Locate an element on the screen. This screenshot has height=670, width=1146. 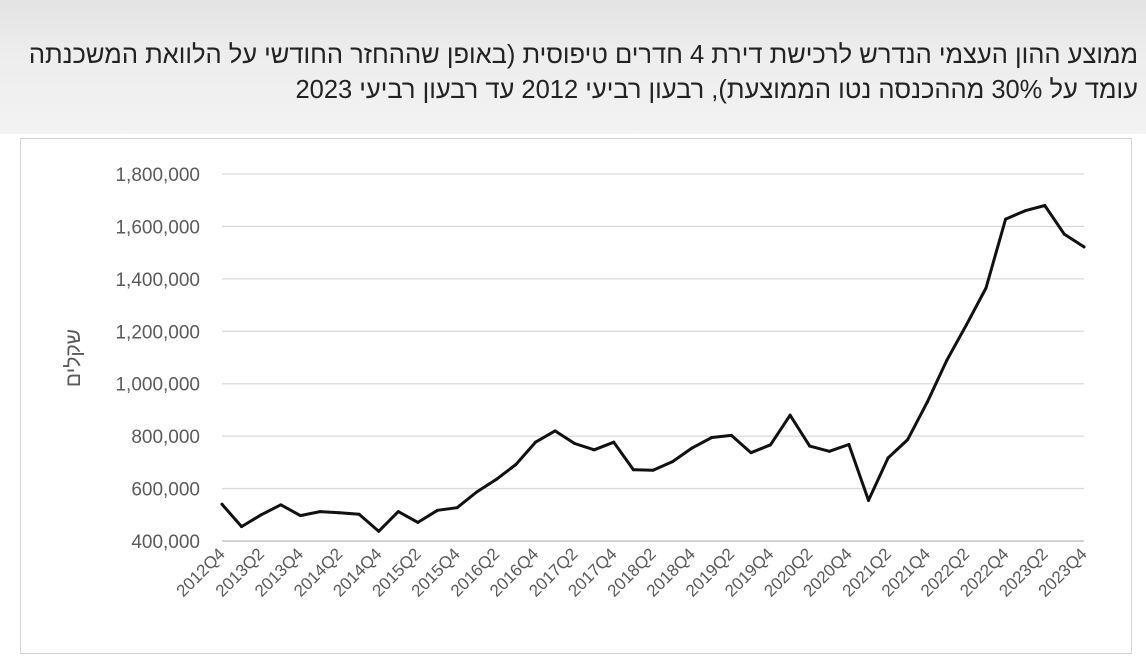
y-axis-title: שקלים is located at coordinates (73, 358).